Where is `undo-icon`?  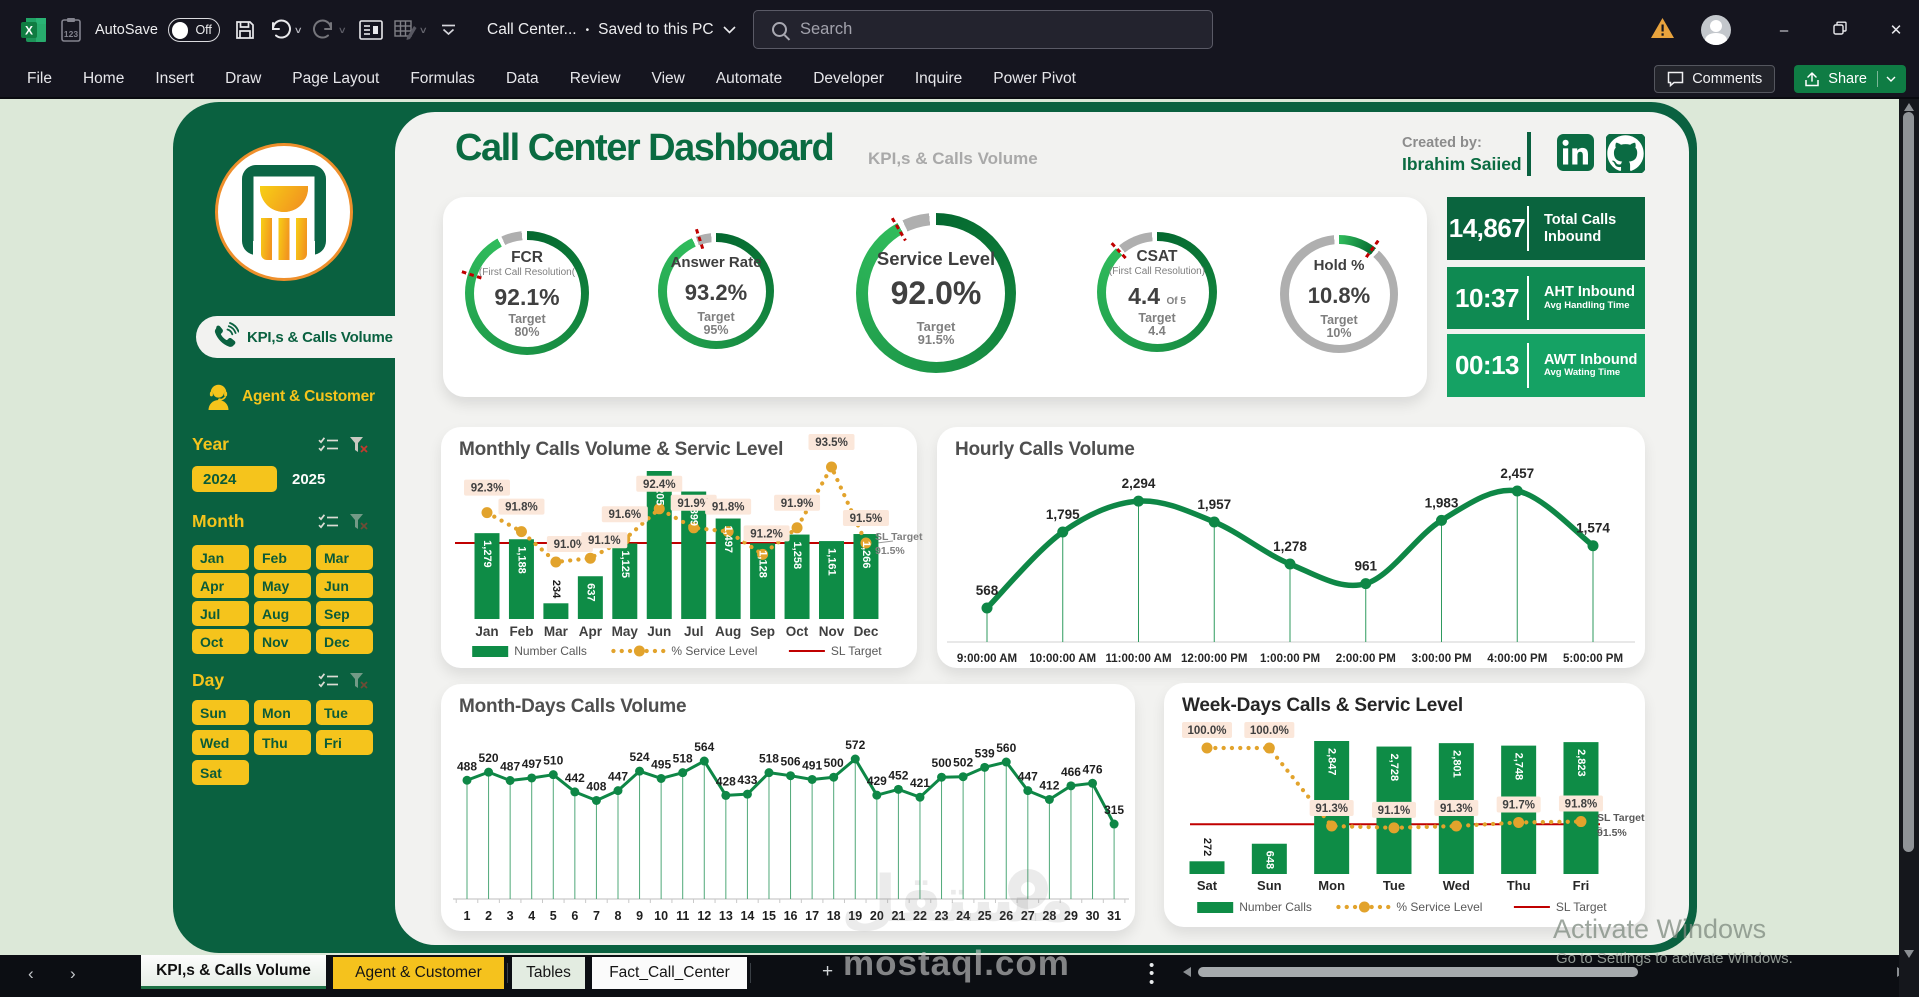 undo-icon is located at coordinates (280, 30).